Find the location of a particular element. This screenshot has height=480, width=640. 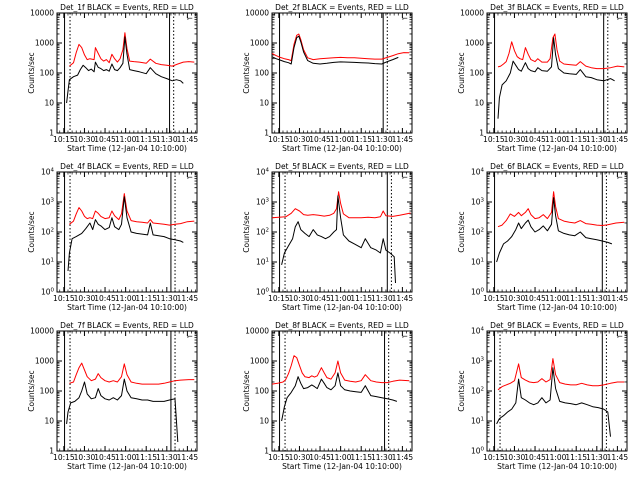

panel-title: Det_7f BLACK = Events, RED = LLD is located at coordinates (127, 325).